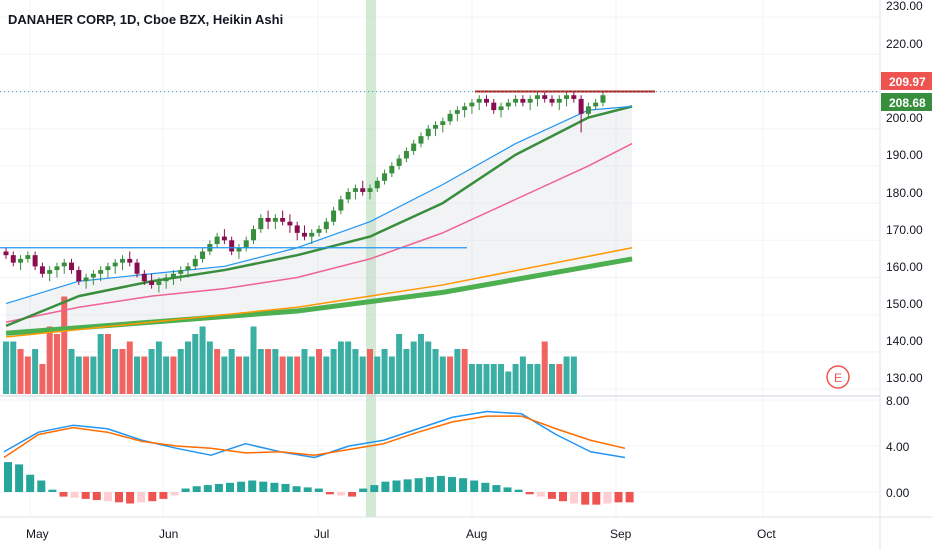  I want to click on last-price-badge-bg, so click(906, 81).